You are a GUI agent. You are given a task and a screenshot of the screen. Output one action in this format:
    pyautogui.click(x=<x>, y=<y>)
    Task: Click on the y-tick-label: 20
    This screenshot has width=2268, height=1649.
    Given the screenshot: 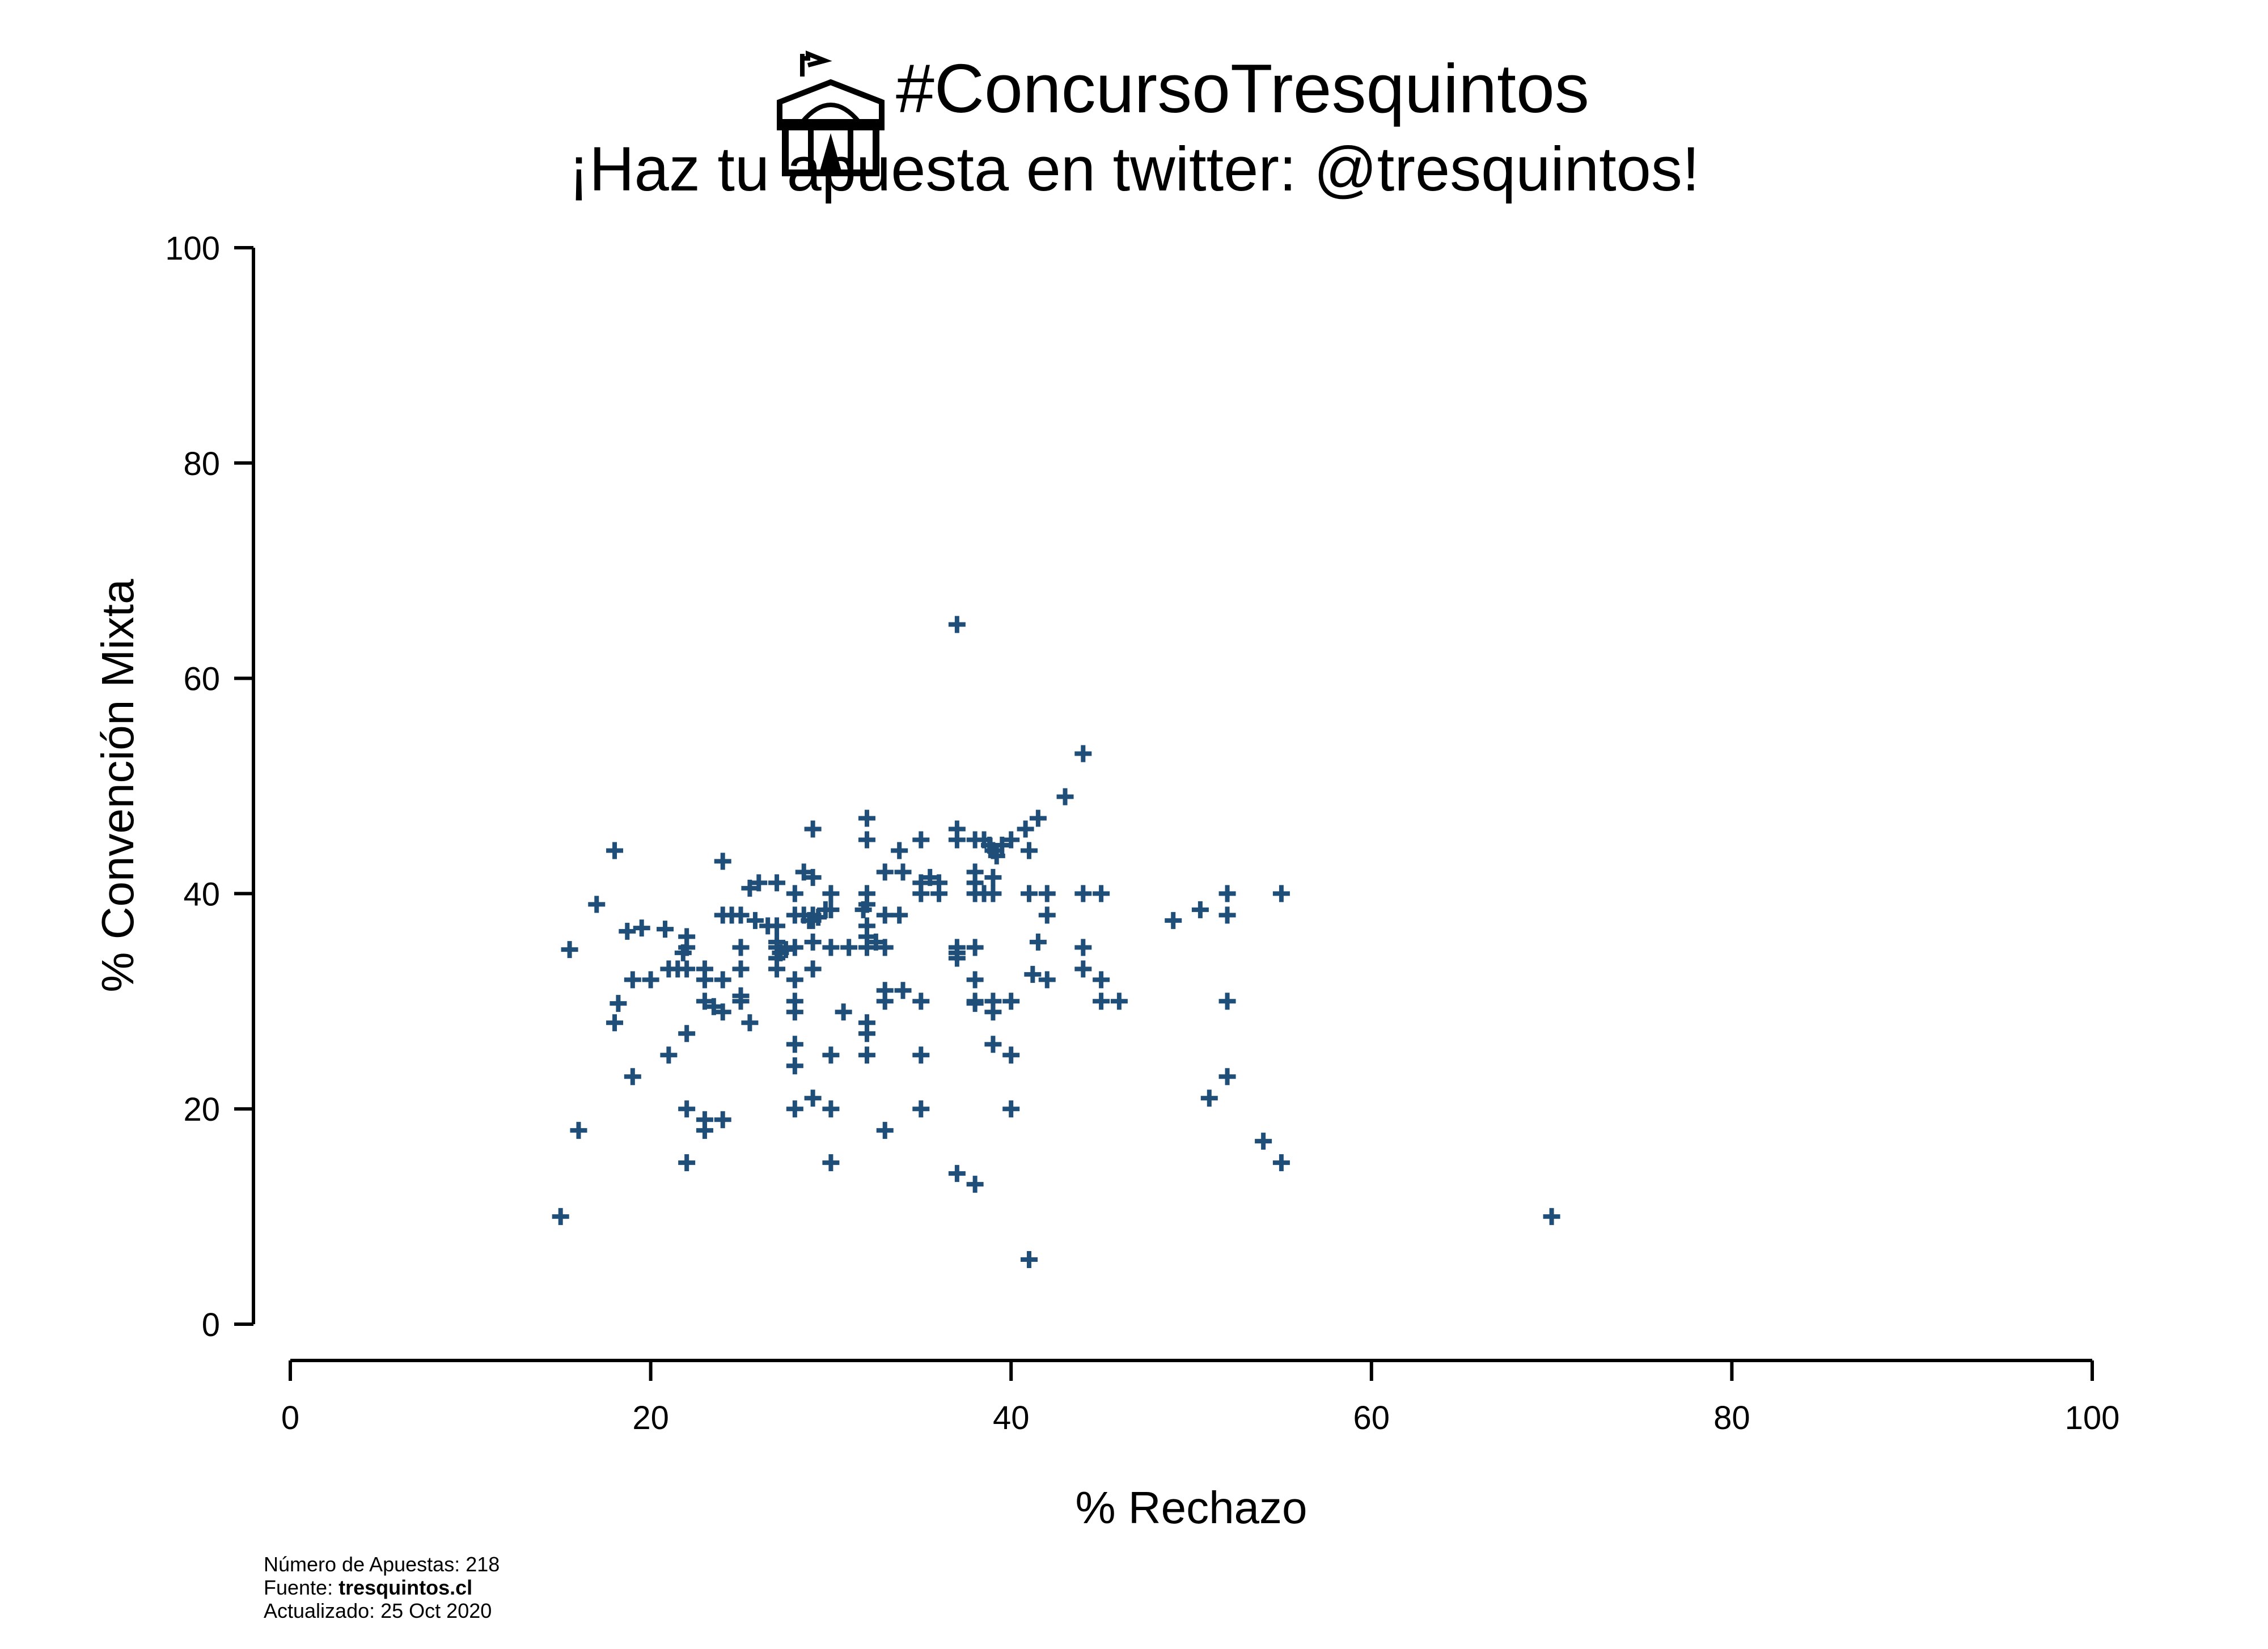 What is the action you would take?
    pyautogui.click(x=201, y=1109)
    